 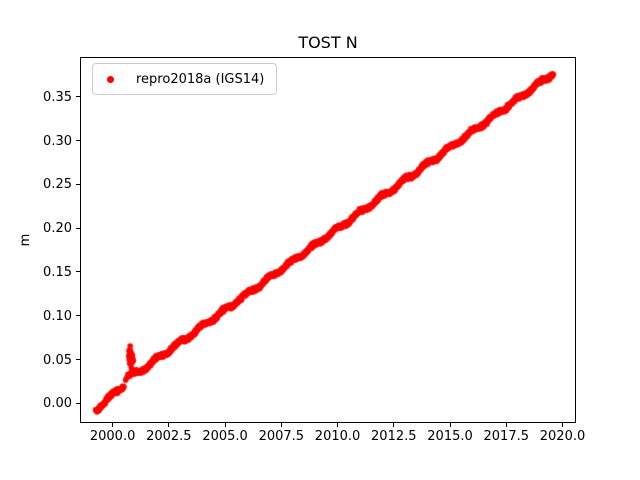 What do you see at coordinates (57, 404) in the screenshot?
I see `y-tick-label: 0.00` at bounding box center [57, 404].